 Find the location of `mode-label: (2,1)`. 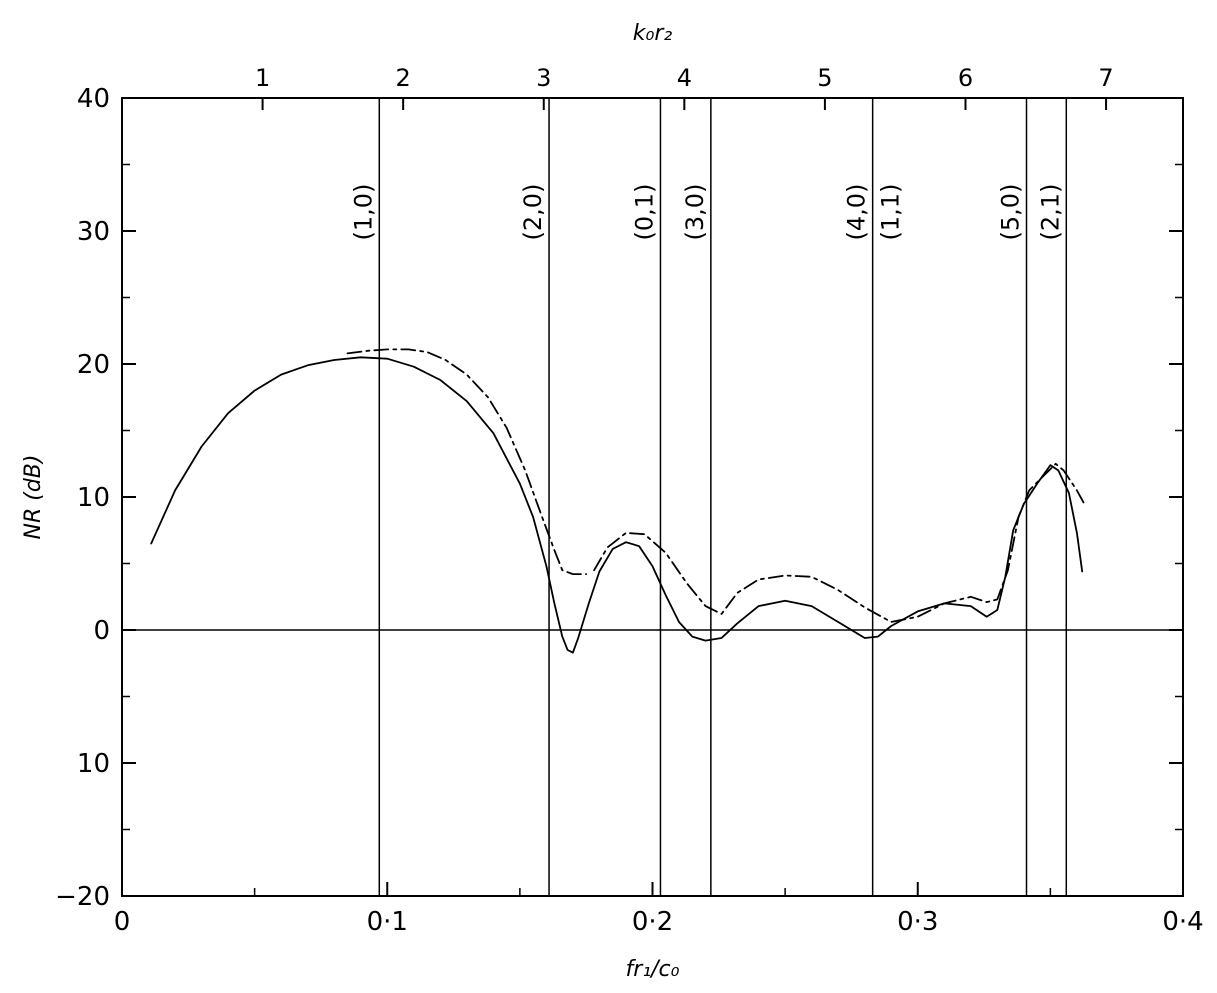

mode-label: (2,1) is located at coordinates (1050, 212).